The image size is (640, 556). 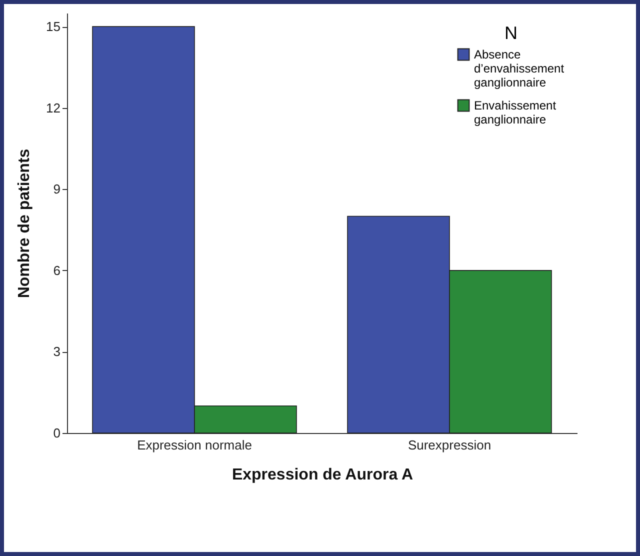 What do you see at coordinates (25, 223) in the screenshot?
I see `y-axis-title: Nombre de patients` at bounding box center [25, 223].